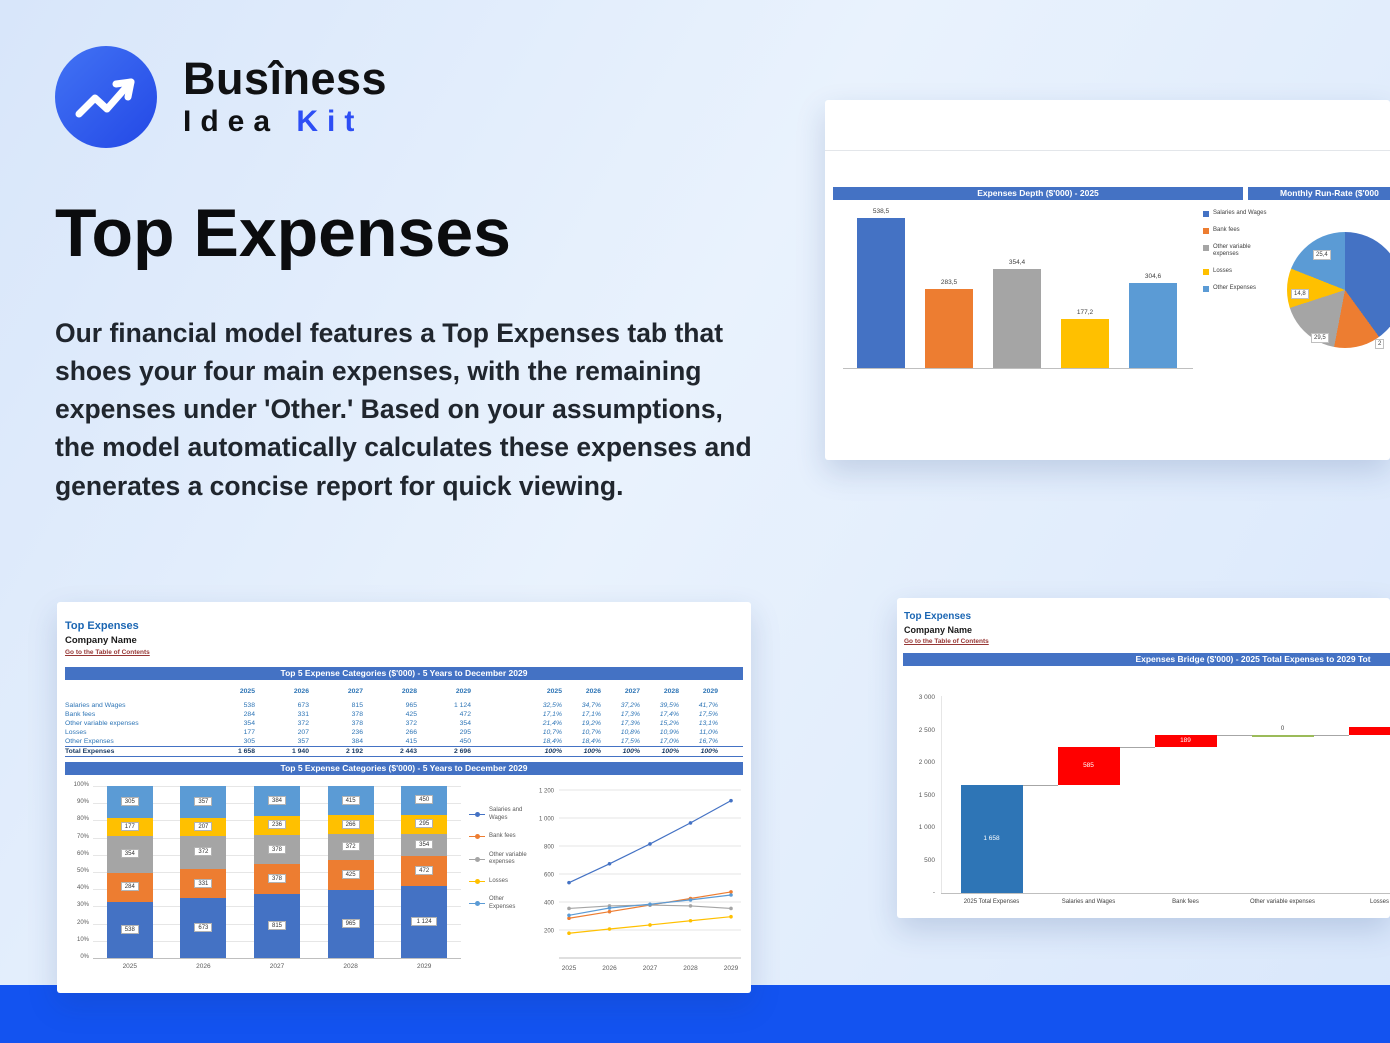 The height and width of the screenshot is (1043, 1390). What do you see at coordinates (1226, 229) in the screenshot?
I see `legend-label: Bank fees` at bounding box center [1226, 229].